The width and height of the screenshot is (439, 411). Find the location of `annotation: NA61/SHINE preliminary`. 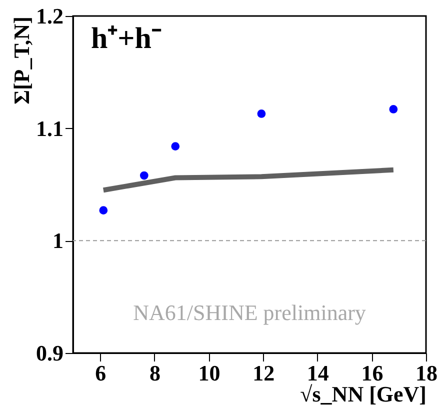

annotation: NA61/SHINE preliminary is located at coordinates (249, 312).